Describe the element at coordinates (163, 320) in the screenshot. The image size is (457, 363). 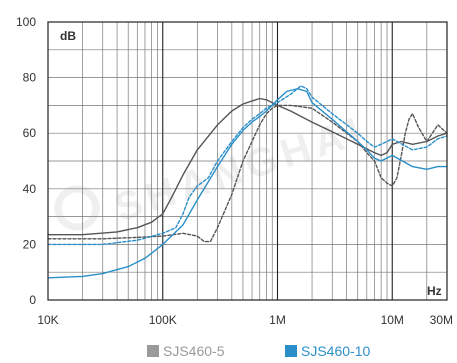
I see `x-tick-label: 100K` at that location.